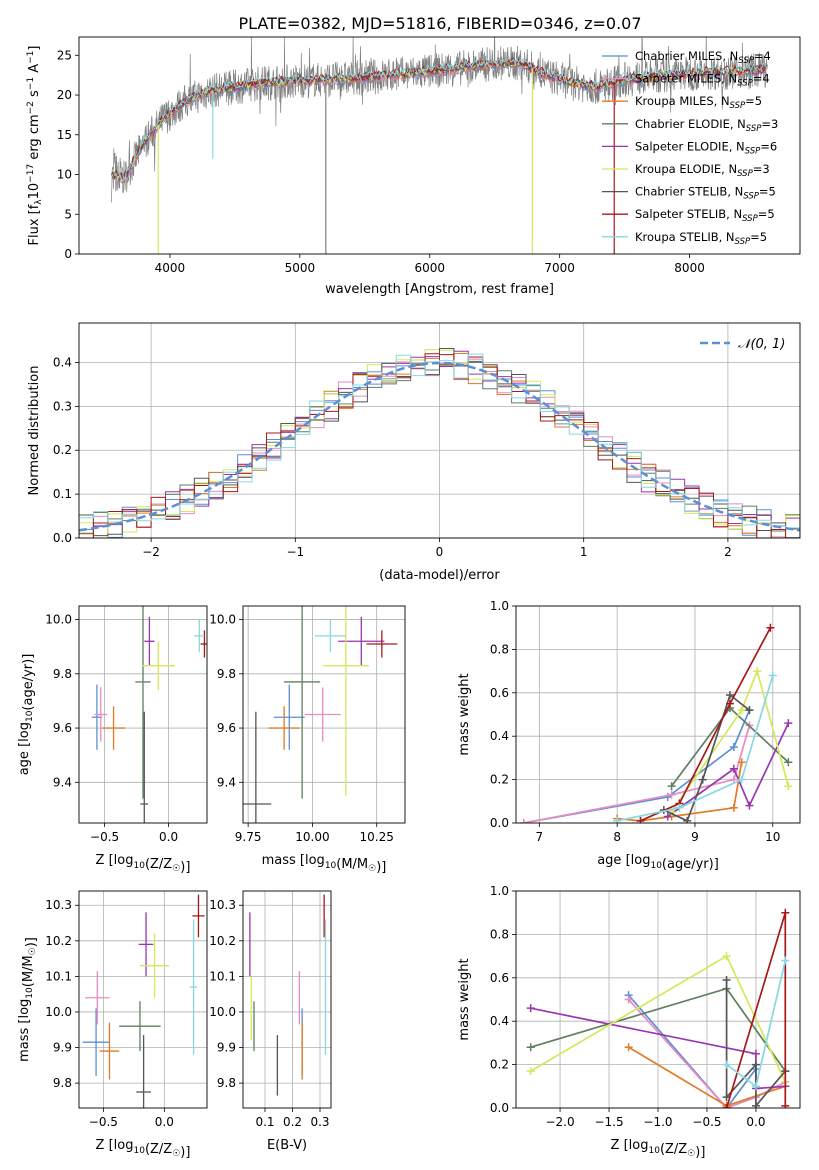 This screenshot has width=819, height=1170. What do you see at coordinates (559, 268) in the screenshot?
I see `x-tick-label: 7000` at bounding box center [559, 268].